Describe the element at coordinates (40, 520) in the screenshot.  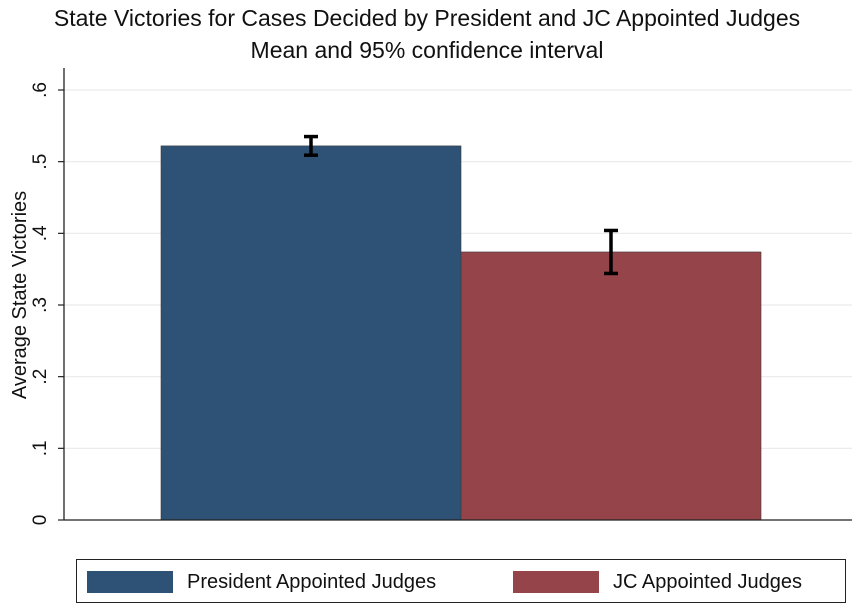
I see `y-tick-label: 0` at that location.